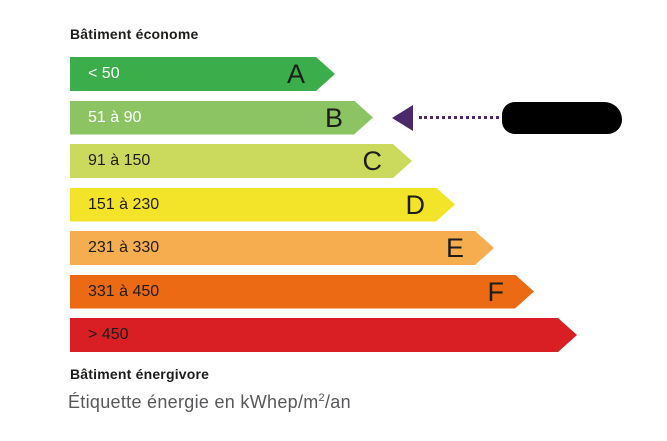 The width and height of the screenshot is (667, 441). Describe the element at coordinates (108, 334) in the screenshot. I see `energy-range-label: > 450` at that location.